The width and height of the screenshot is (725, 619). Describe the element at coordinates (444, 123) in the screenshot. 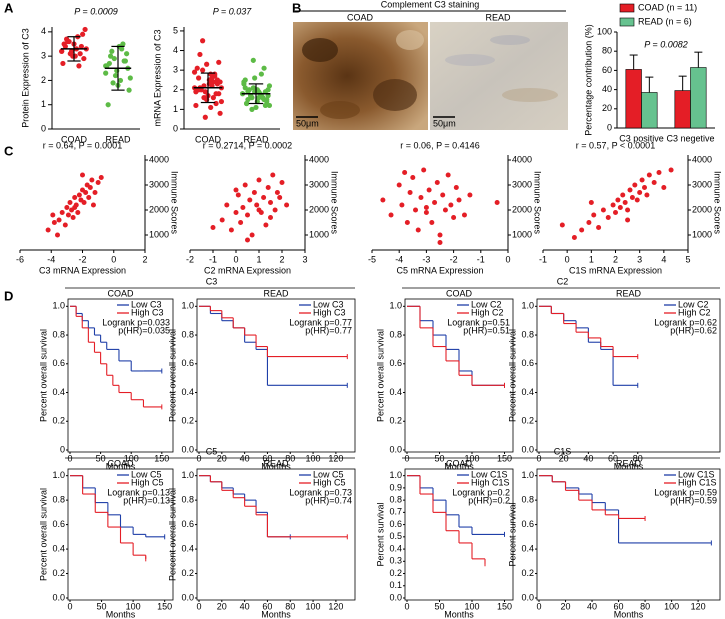

I see `scale-label: 50μm` at that location.